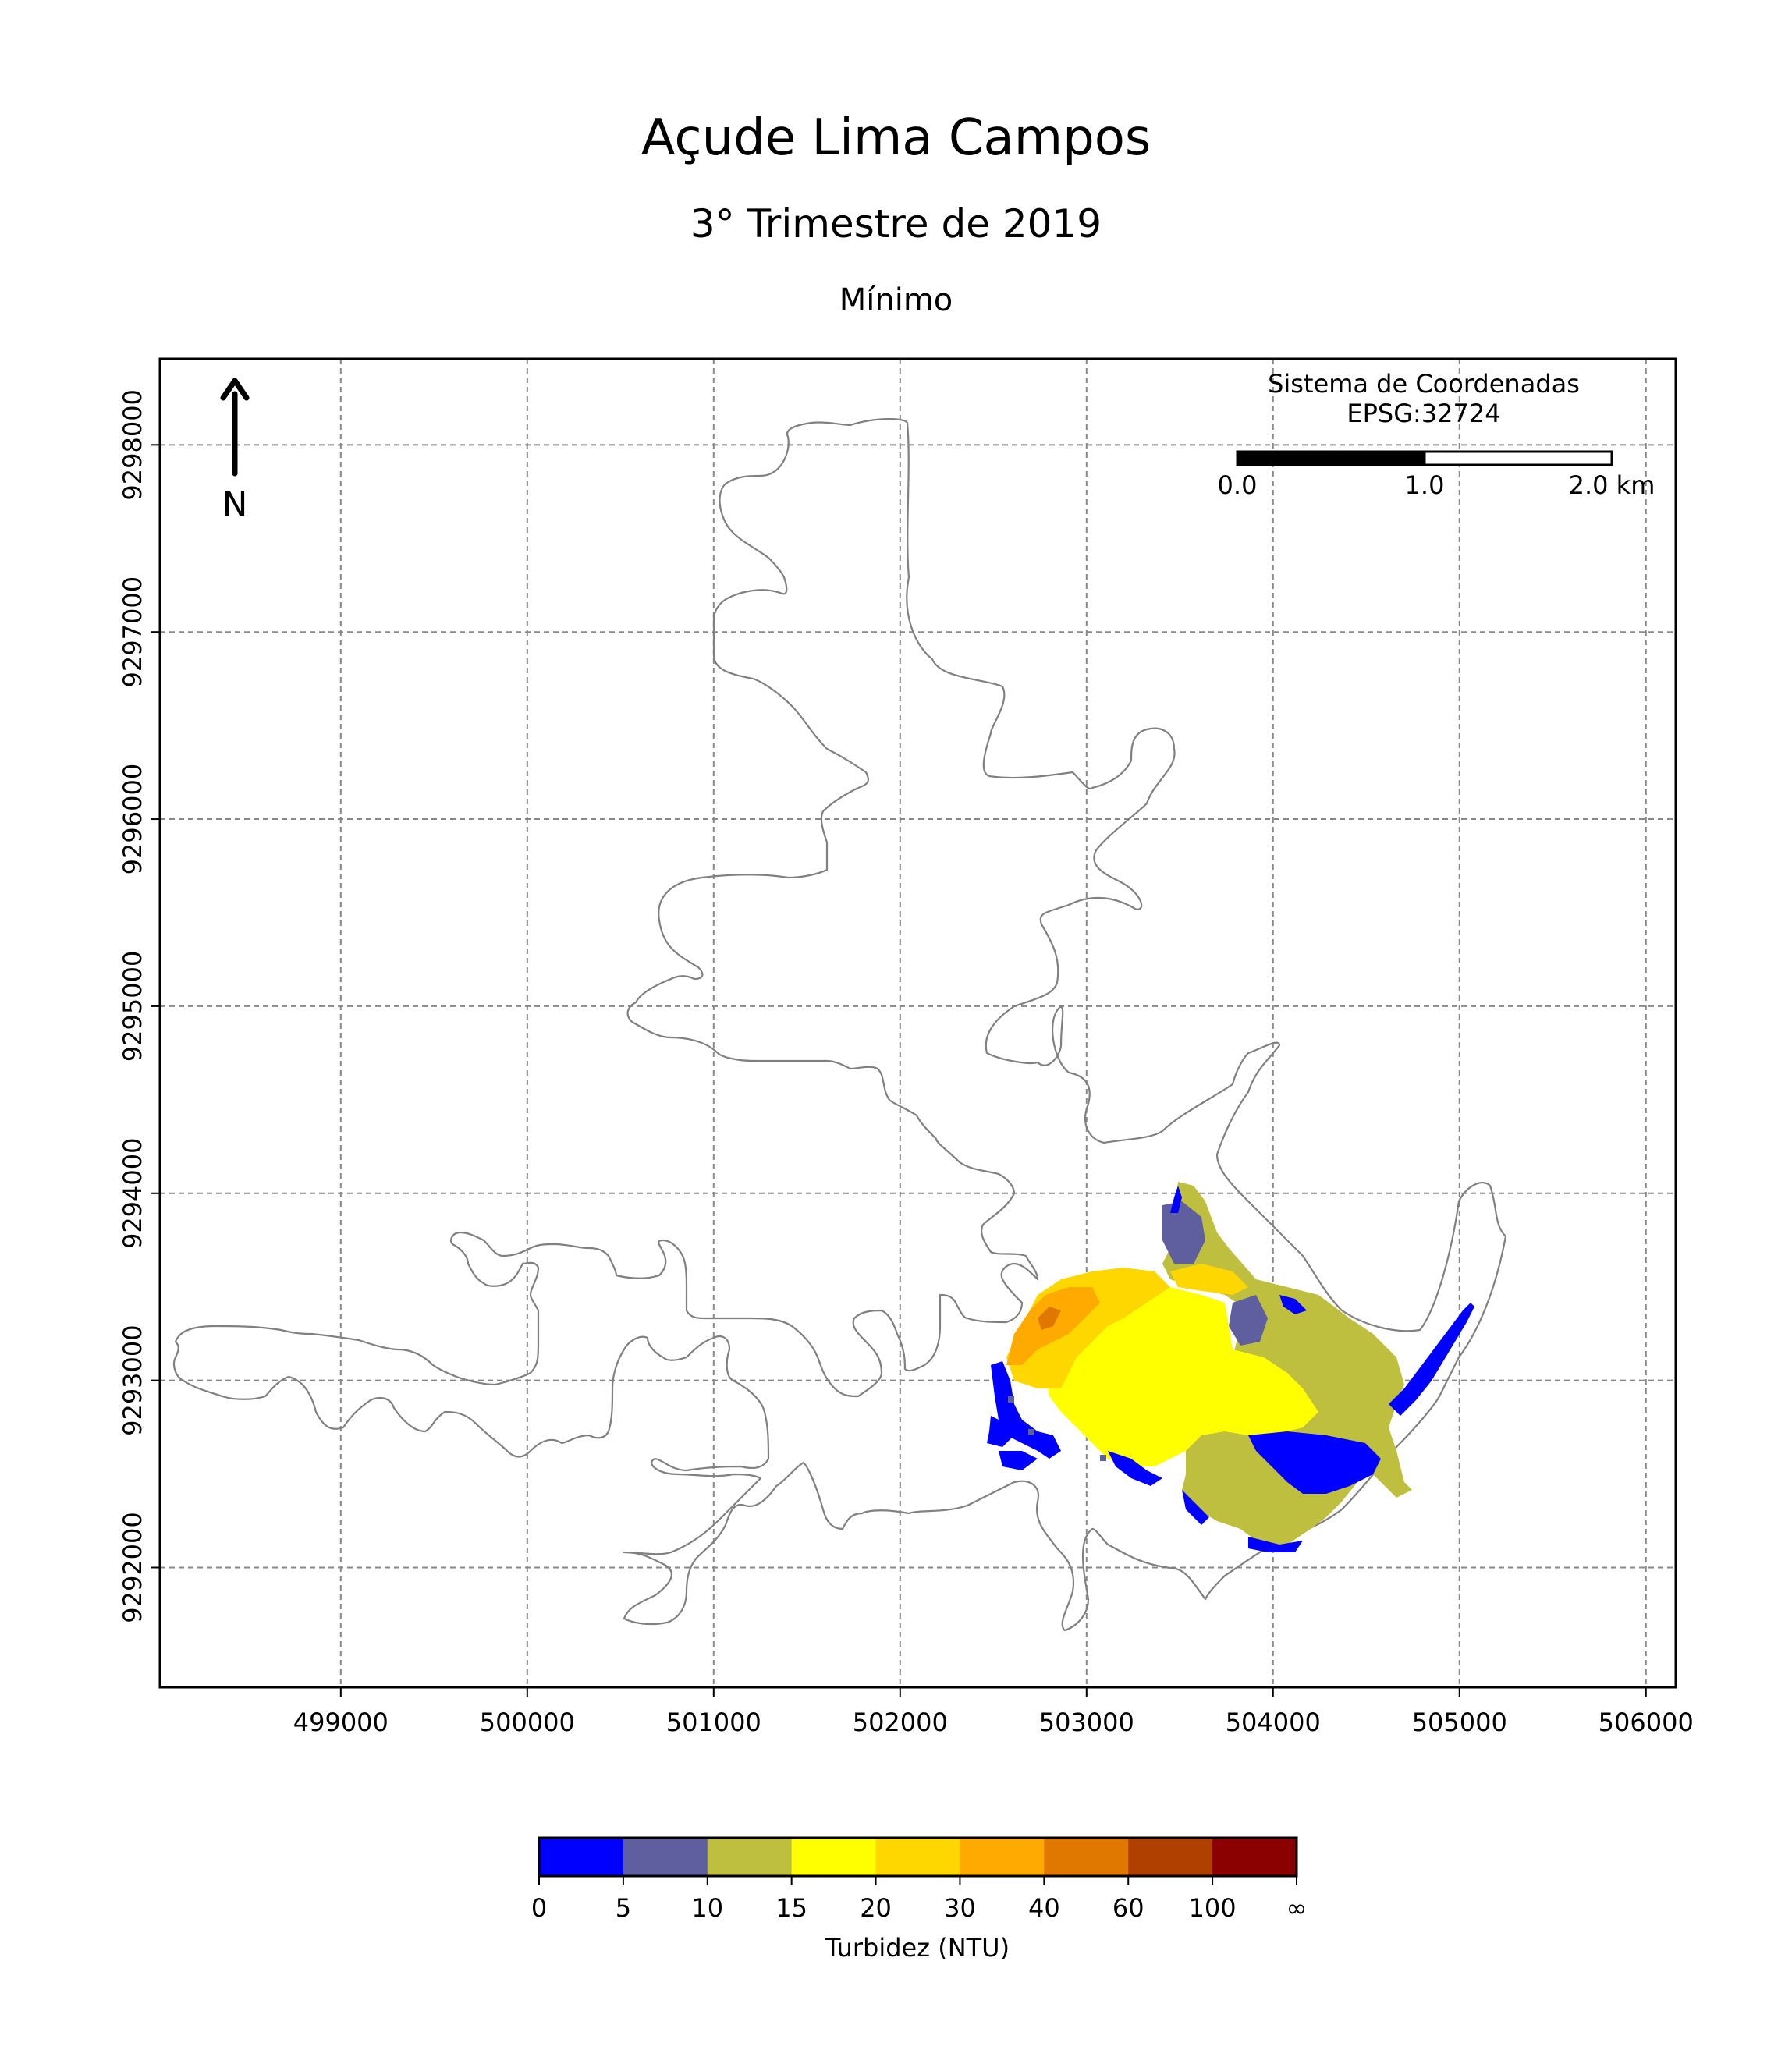  What do you see at coordinates (1230, 1367) in the screenshot?
I see `turbidity-raster` at bounding box center [1230, 1367].